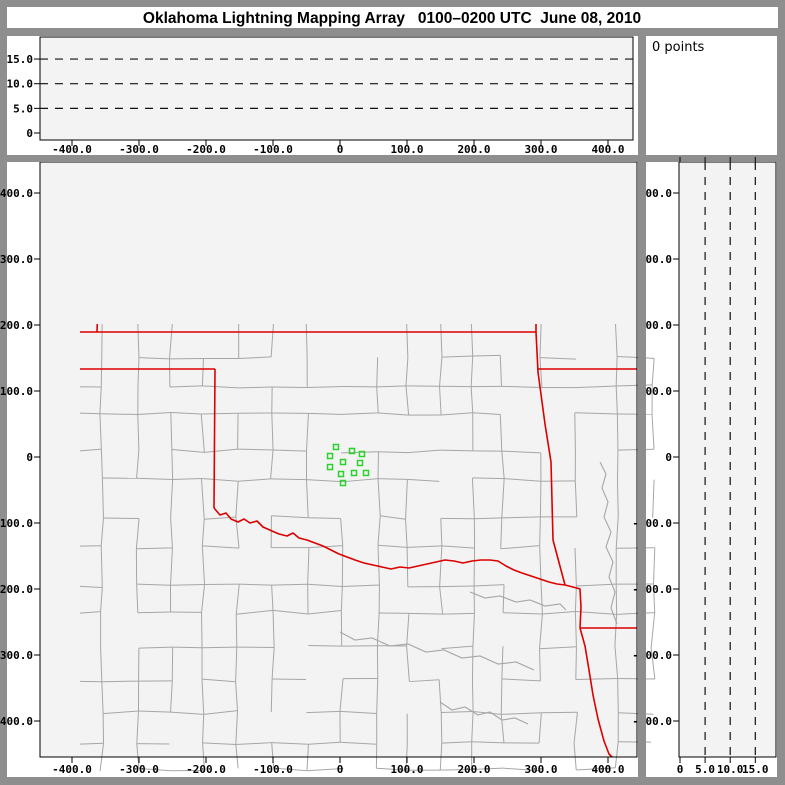 This screenshot has height=785, width=785. What do you see at coordinates (392, 158) in the screenshot?
I see `divider-row` at bounding box center [392, 158].